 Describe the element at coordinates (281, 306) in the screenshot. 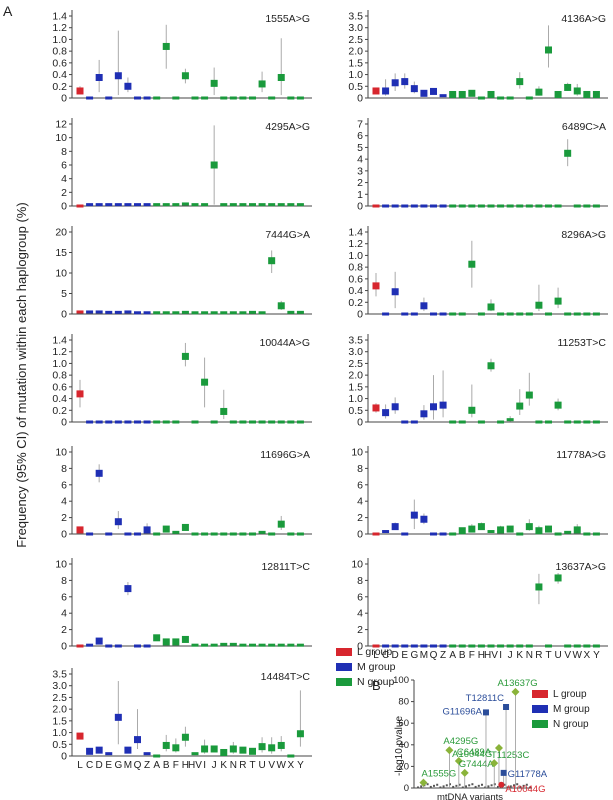

I see `point-W` at that location.